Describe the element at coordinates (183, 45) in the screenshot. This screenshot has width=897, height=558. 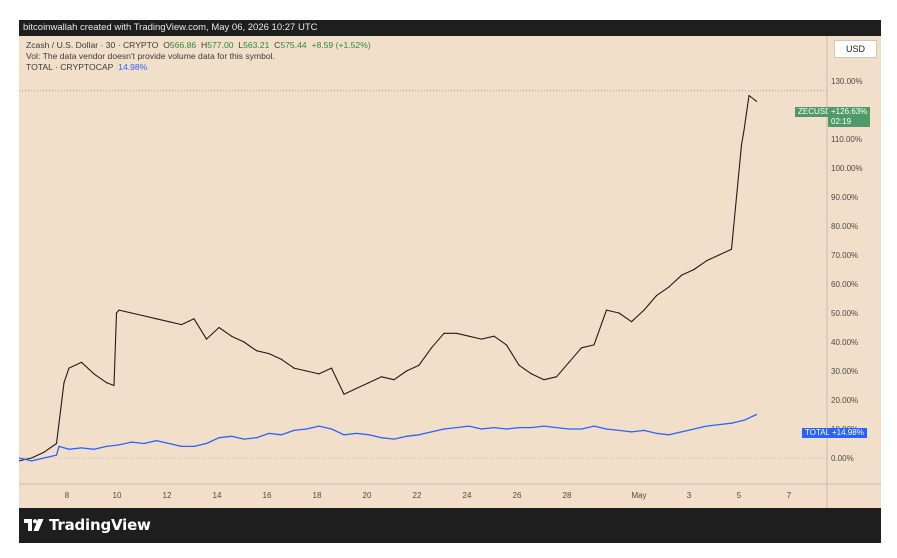
I see `open-value: 566.86` at that location.